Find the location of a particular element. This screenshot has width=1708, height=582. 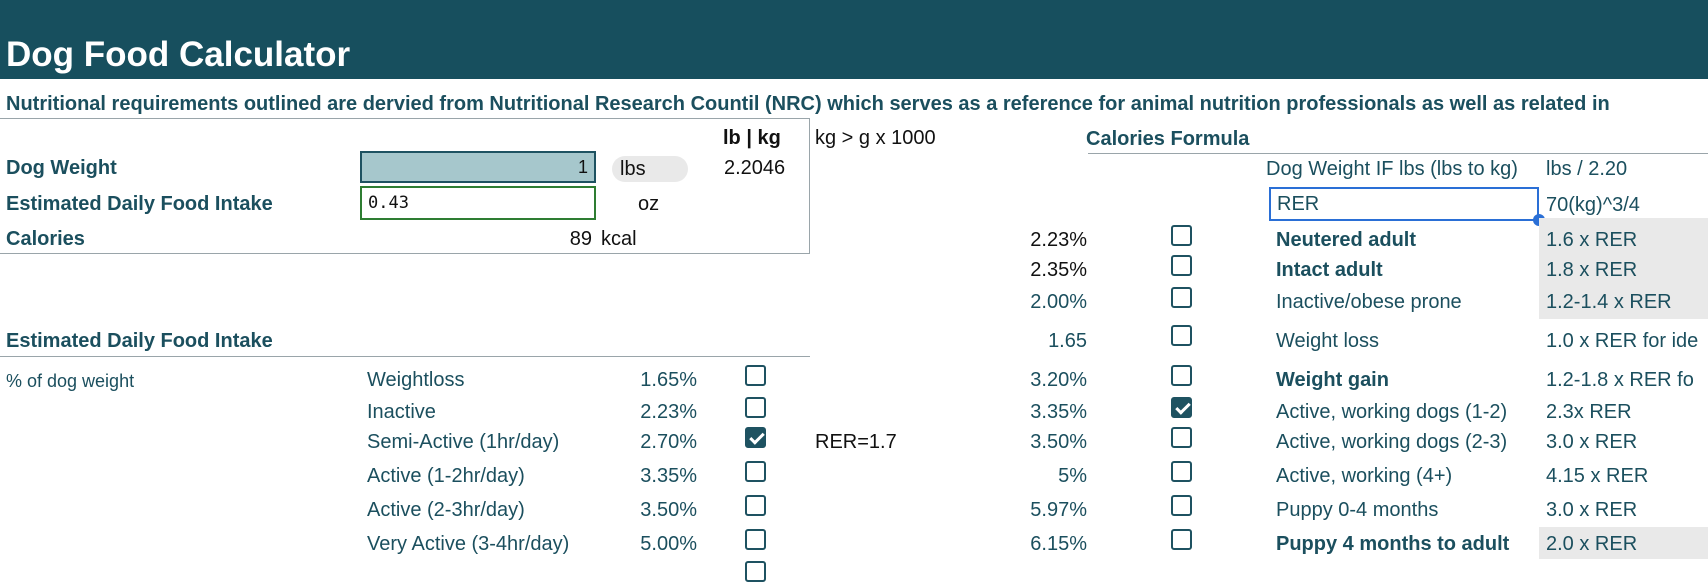

calc-box-right-border is located at coordinates (809, 186).